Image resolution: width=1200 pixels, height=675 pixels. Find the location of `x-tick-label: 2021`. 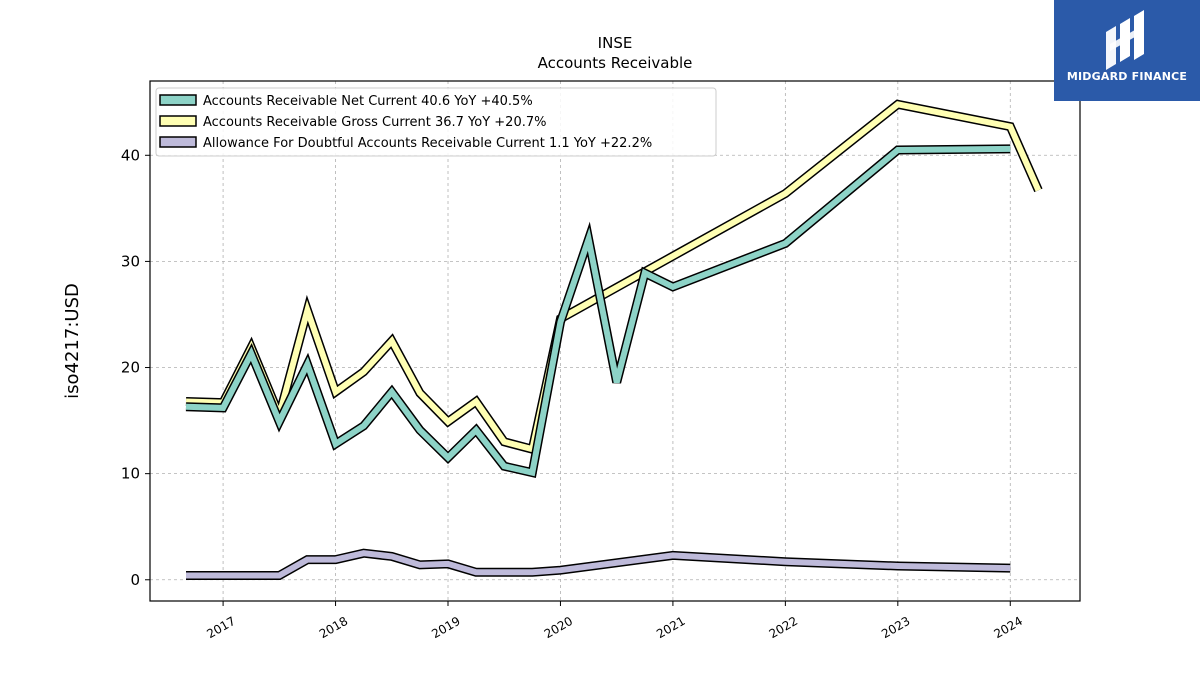

x-tick-label: 2021 is located at coordinates (670, 627).